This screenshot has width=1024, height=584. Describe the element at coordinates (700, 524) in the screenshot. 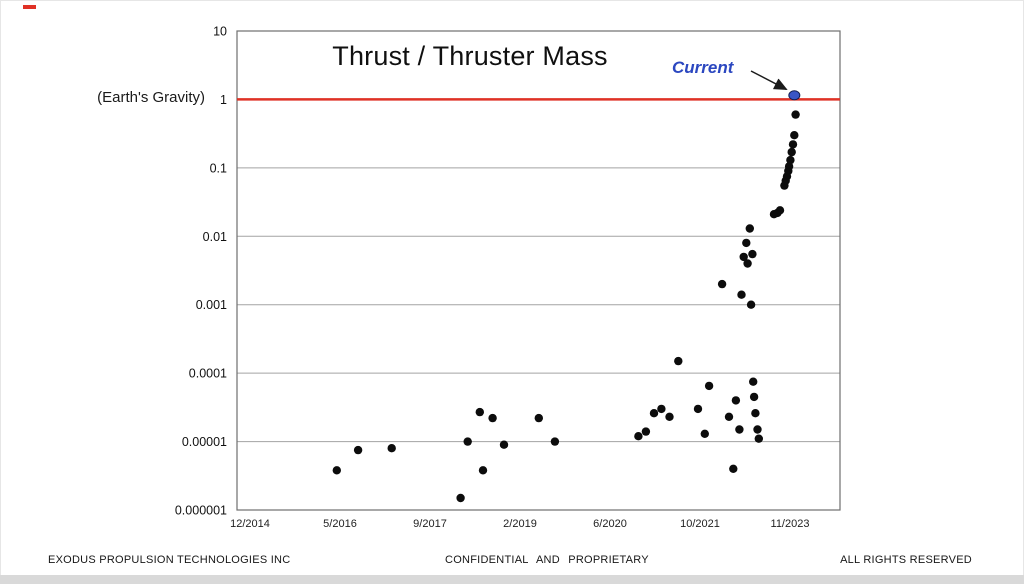

I see `x-tick-label: 10/2021` at that location.